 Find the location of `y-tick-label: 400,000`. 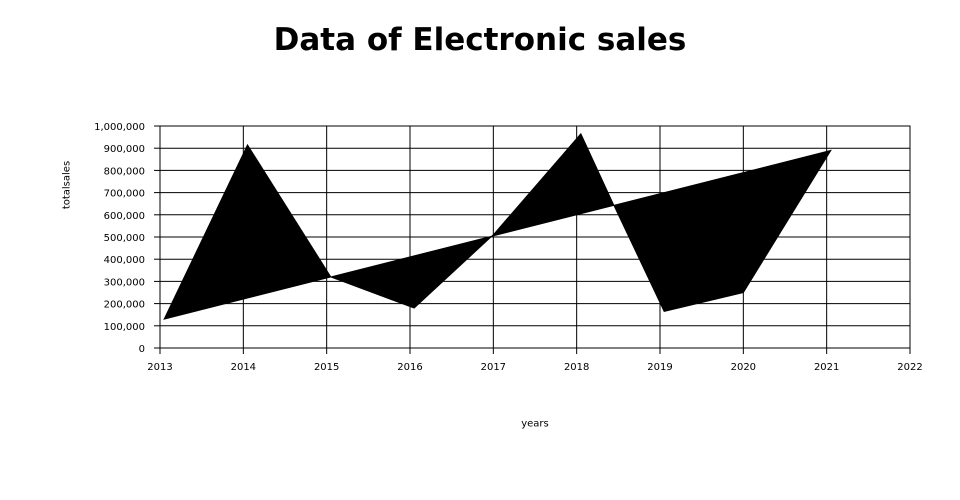

y-tick-label: 400,000 is located at coordinates (124, 260).